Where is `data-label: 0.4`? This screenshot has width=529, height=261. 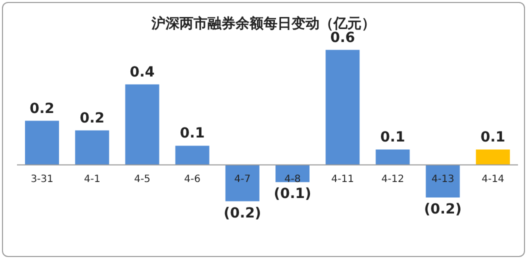
data-label: 0.4 is located at coordinates (142, 72).